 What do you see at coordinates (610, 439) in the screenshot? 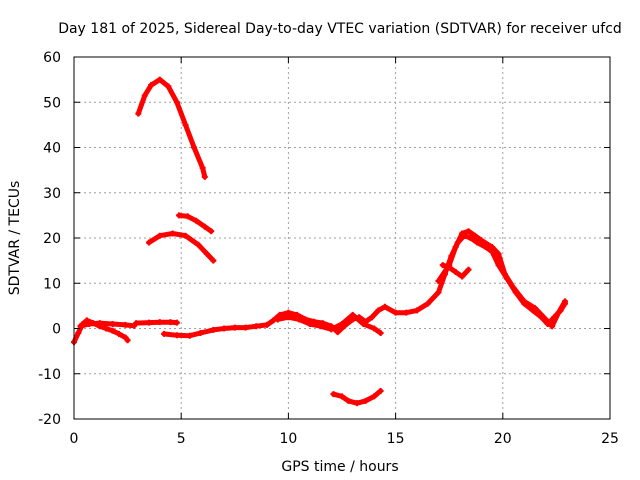
I see `x-tick-label: 25` at bounding box center [610, 439].